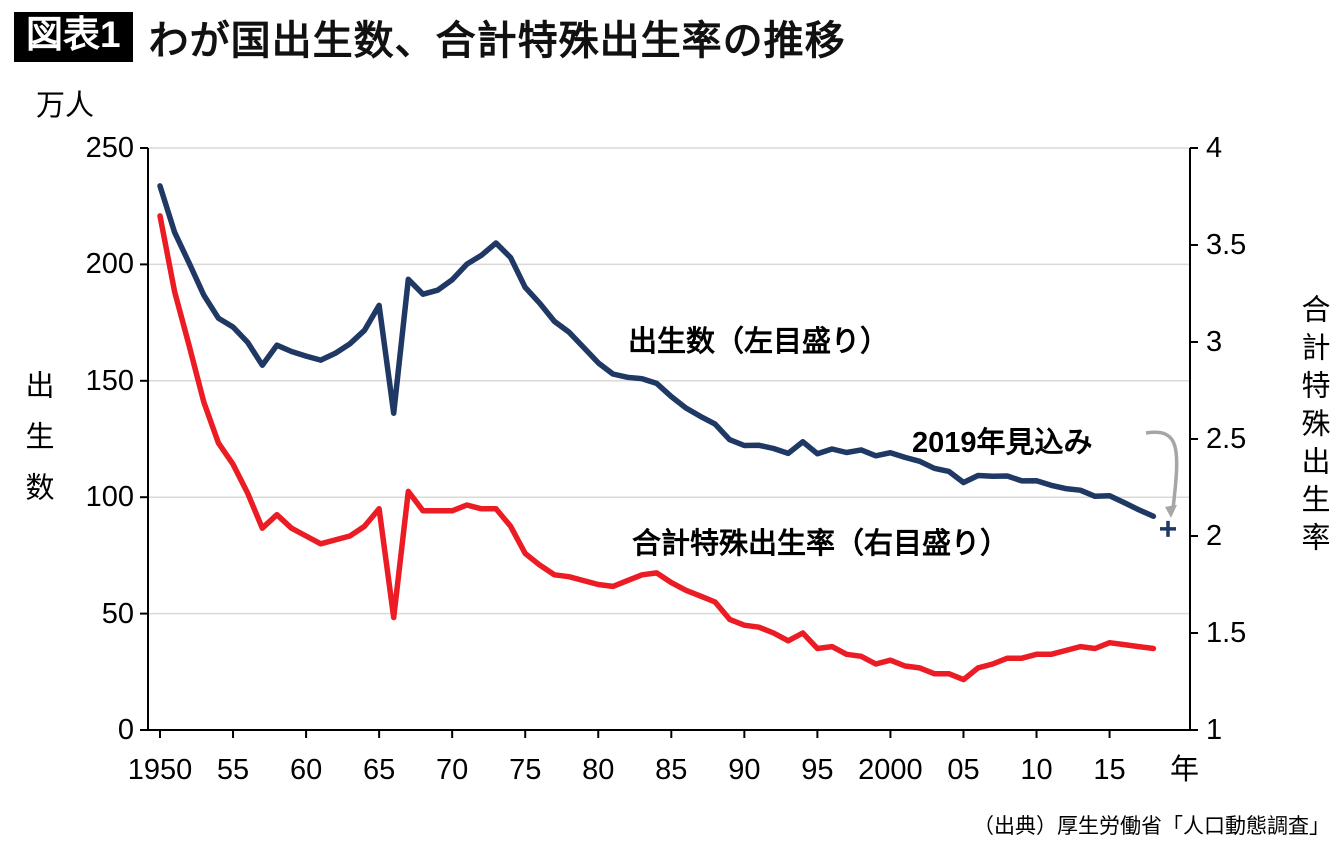  What do you see at coordinates (306, 770) in the screenshot?
I see `x-axis-tick-label: 60` at bounding box center [306, 770].